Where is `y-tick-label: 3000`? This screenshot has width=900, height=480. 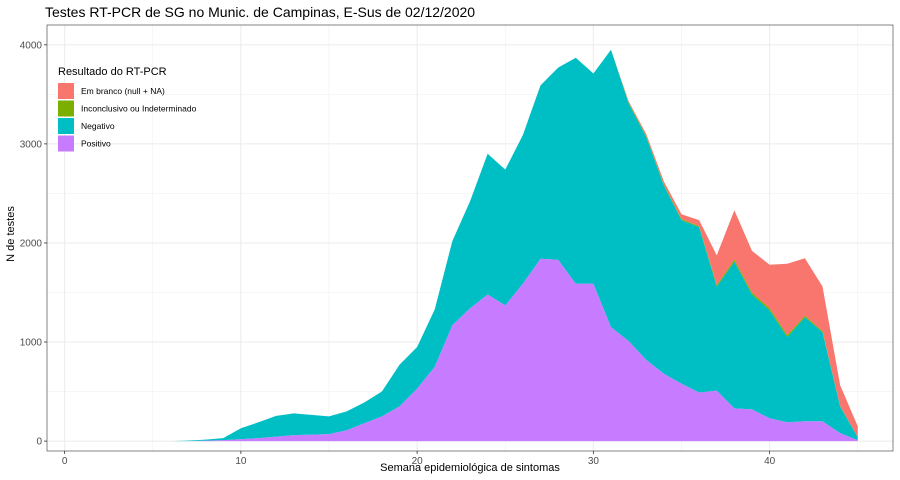
y-tick-label: 3000 is located at coordinates (31, 144).